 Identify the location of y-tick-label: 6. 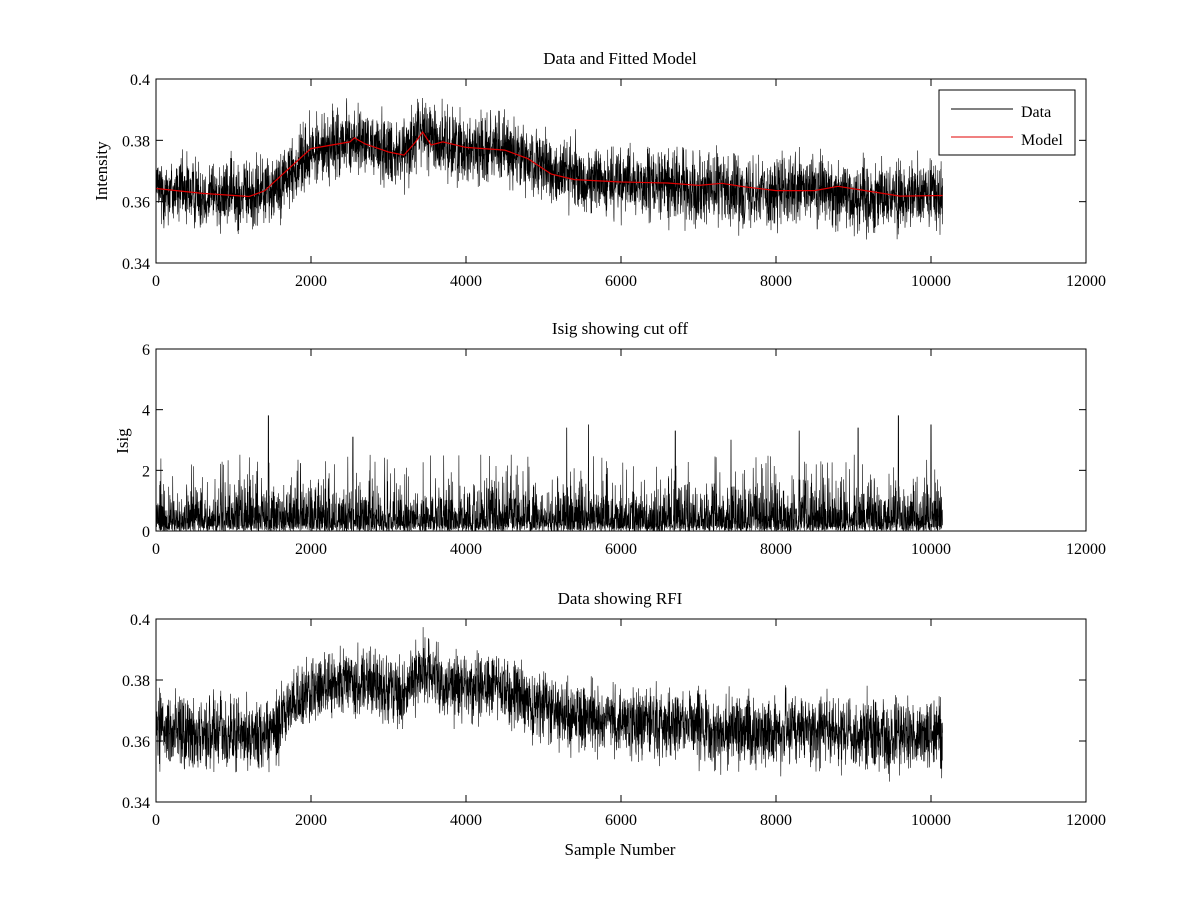
(146, 350).